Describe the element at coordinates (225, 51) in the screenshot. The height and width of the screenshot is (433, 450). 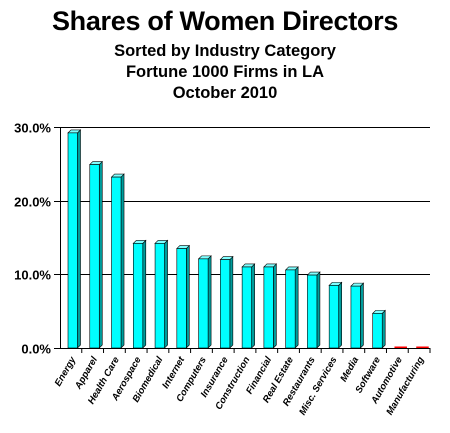
I see `chart-subtitle-line-1: Sorted by Industry Category` at that location.